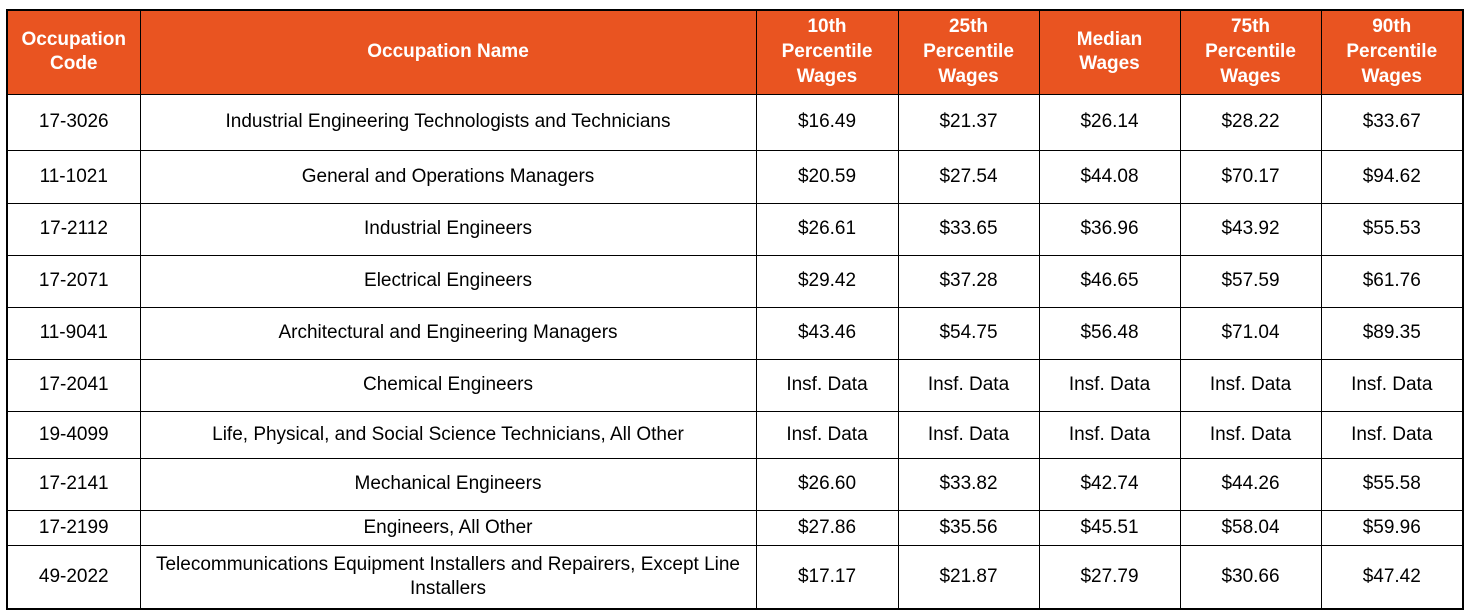 This screenshot has height=615, width=1467. What do you see at coordinates (827, 52) in the screenshot?
I see `col-header-10th-percentile-wages: 10th Percentile Wages` at bounding box center [827, 52].